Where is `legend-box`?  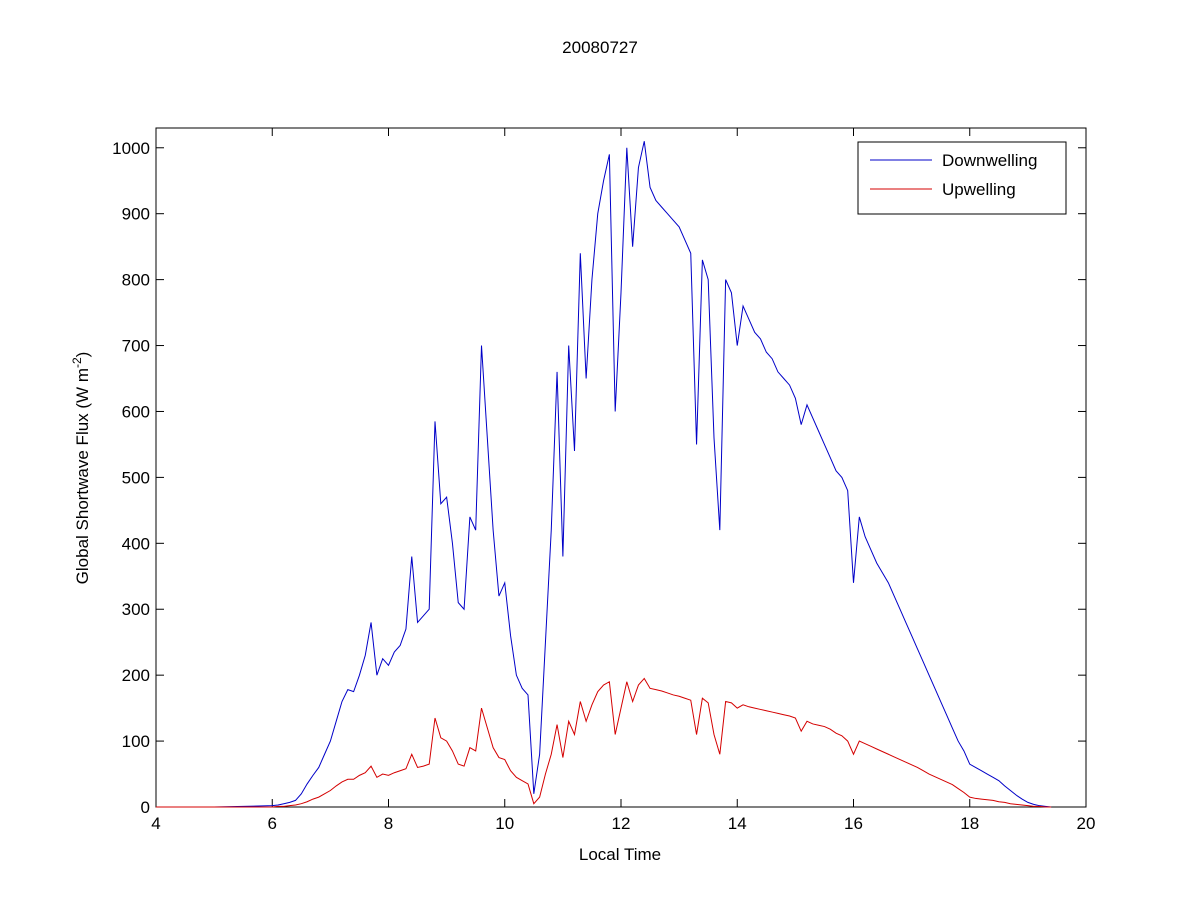
legend-box is located at coordinates (962, 178).